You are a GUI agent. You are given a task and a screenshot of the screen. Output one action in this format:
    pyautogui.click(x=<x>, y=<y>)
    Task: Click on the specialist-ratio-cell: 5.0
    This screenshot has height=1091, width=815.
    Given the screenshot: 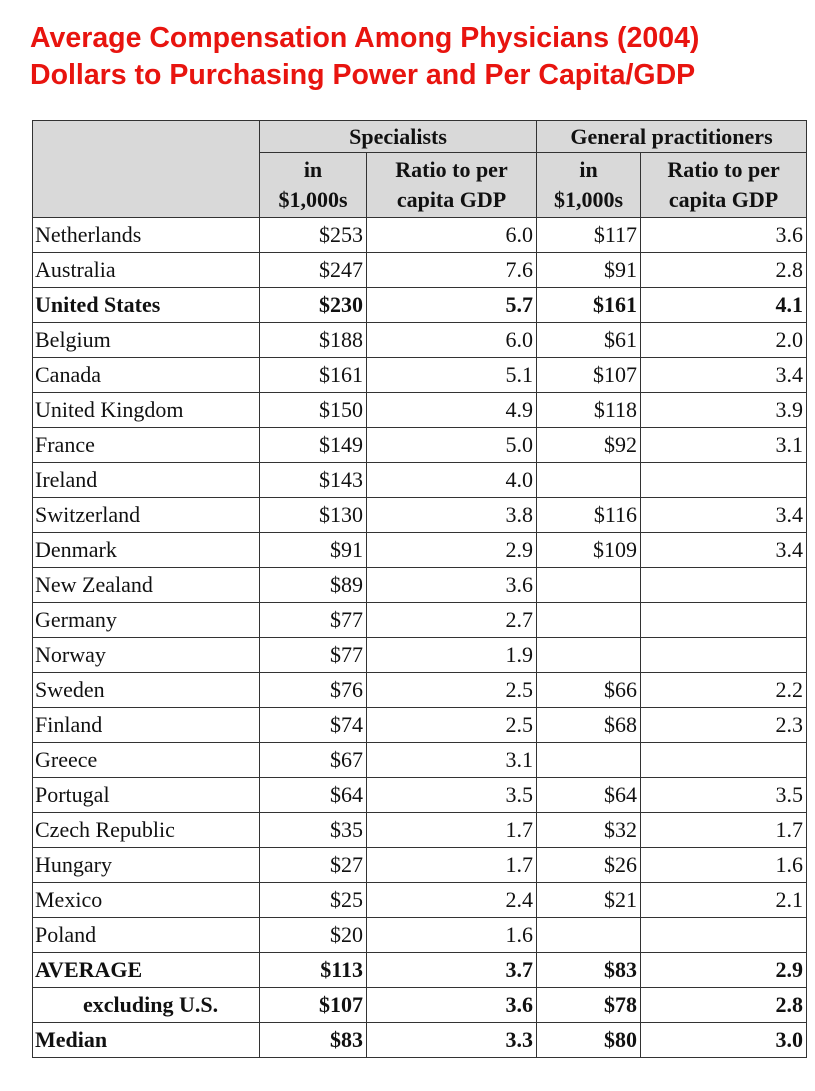 What is the action you would take?
    pyautogui.click(x=451, y=445)
    